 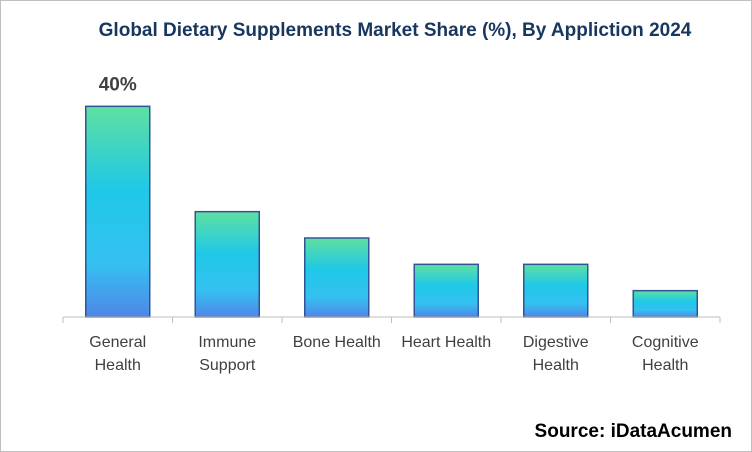 I want to click on x-tick-label: Immune Support, so click(x=227, y=354).